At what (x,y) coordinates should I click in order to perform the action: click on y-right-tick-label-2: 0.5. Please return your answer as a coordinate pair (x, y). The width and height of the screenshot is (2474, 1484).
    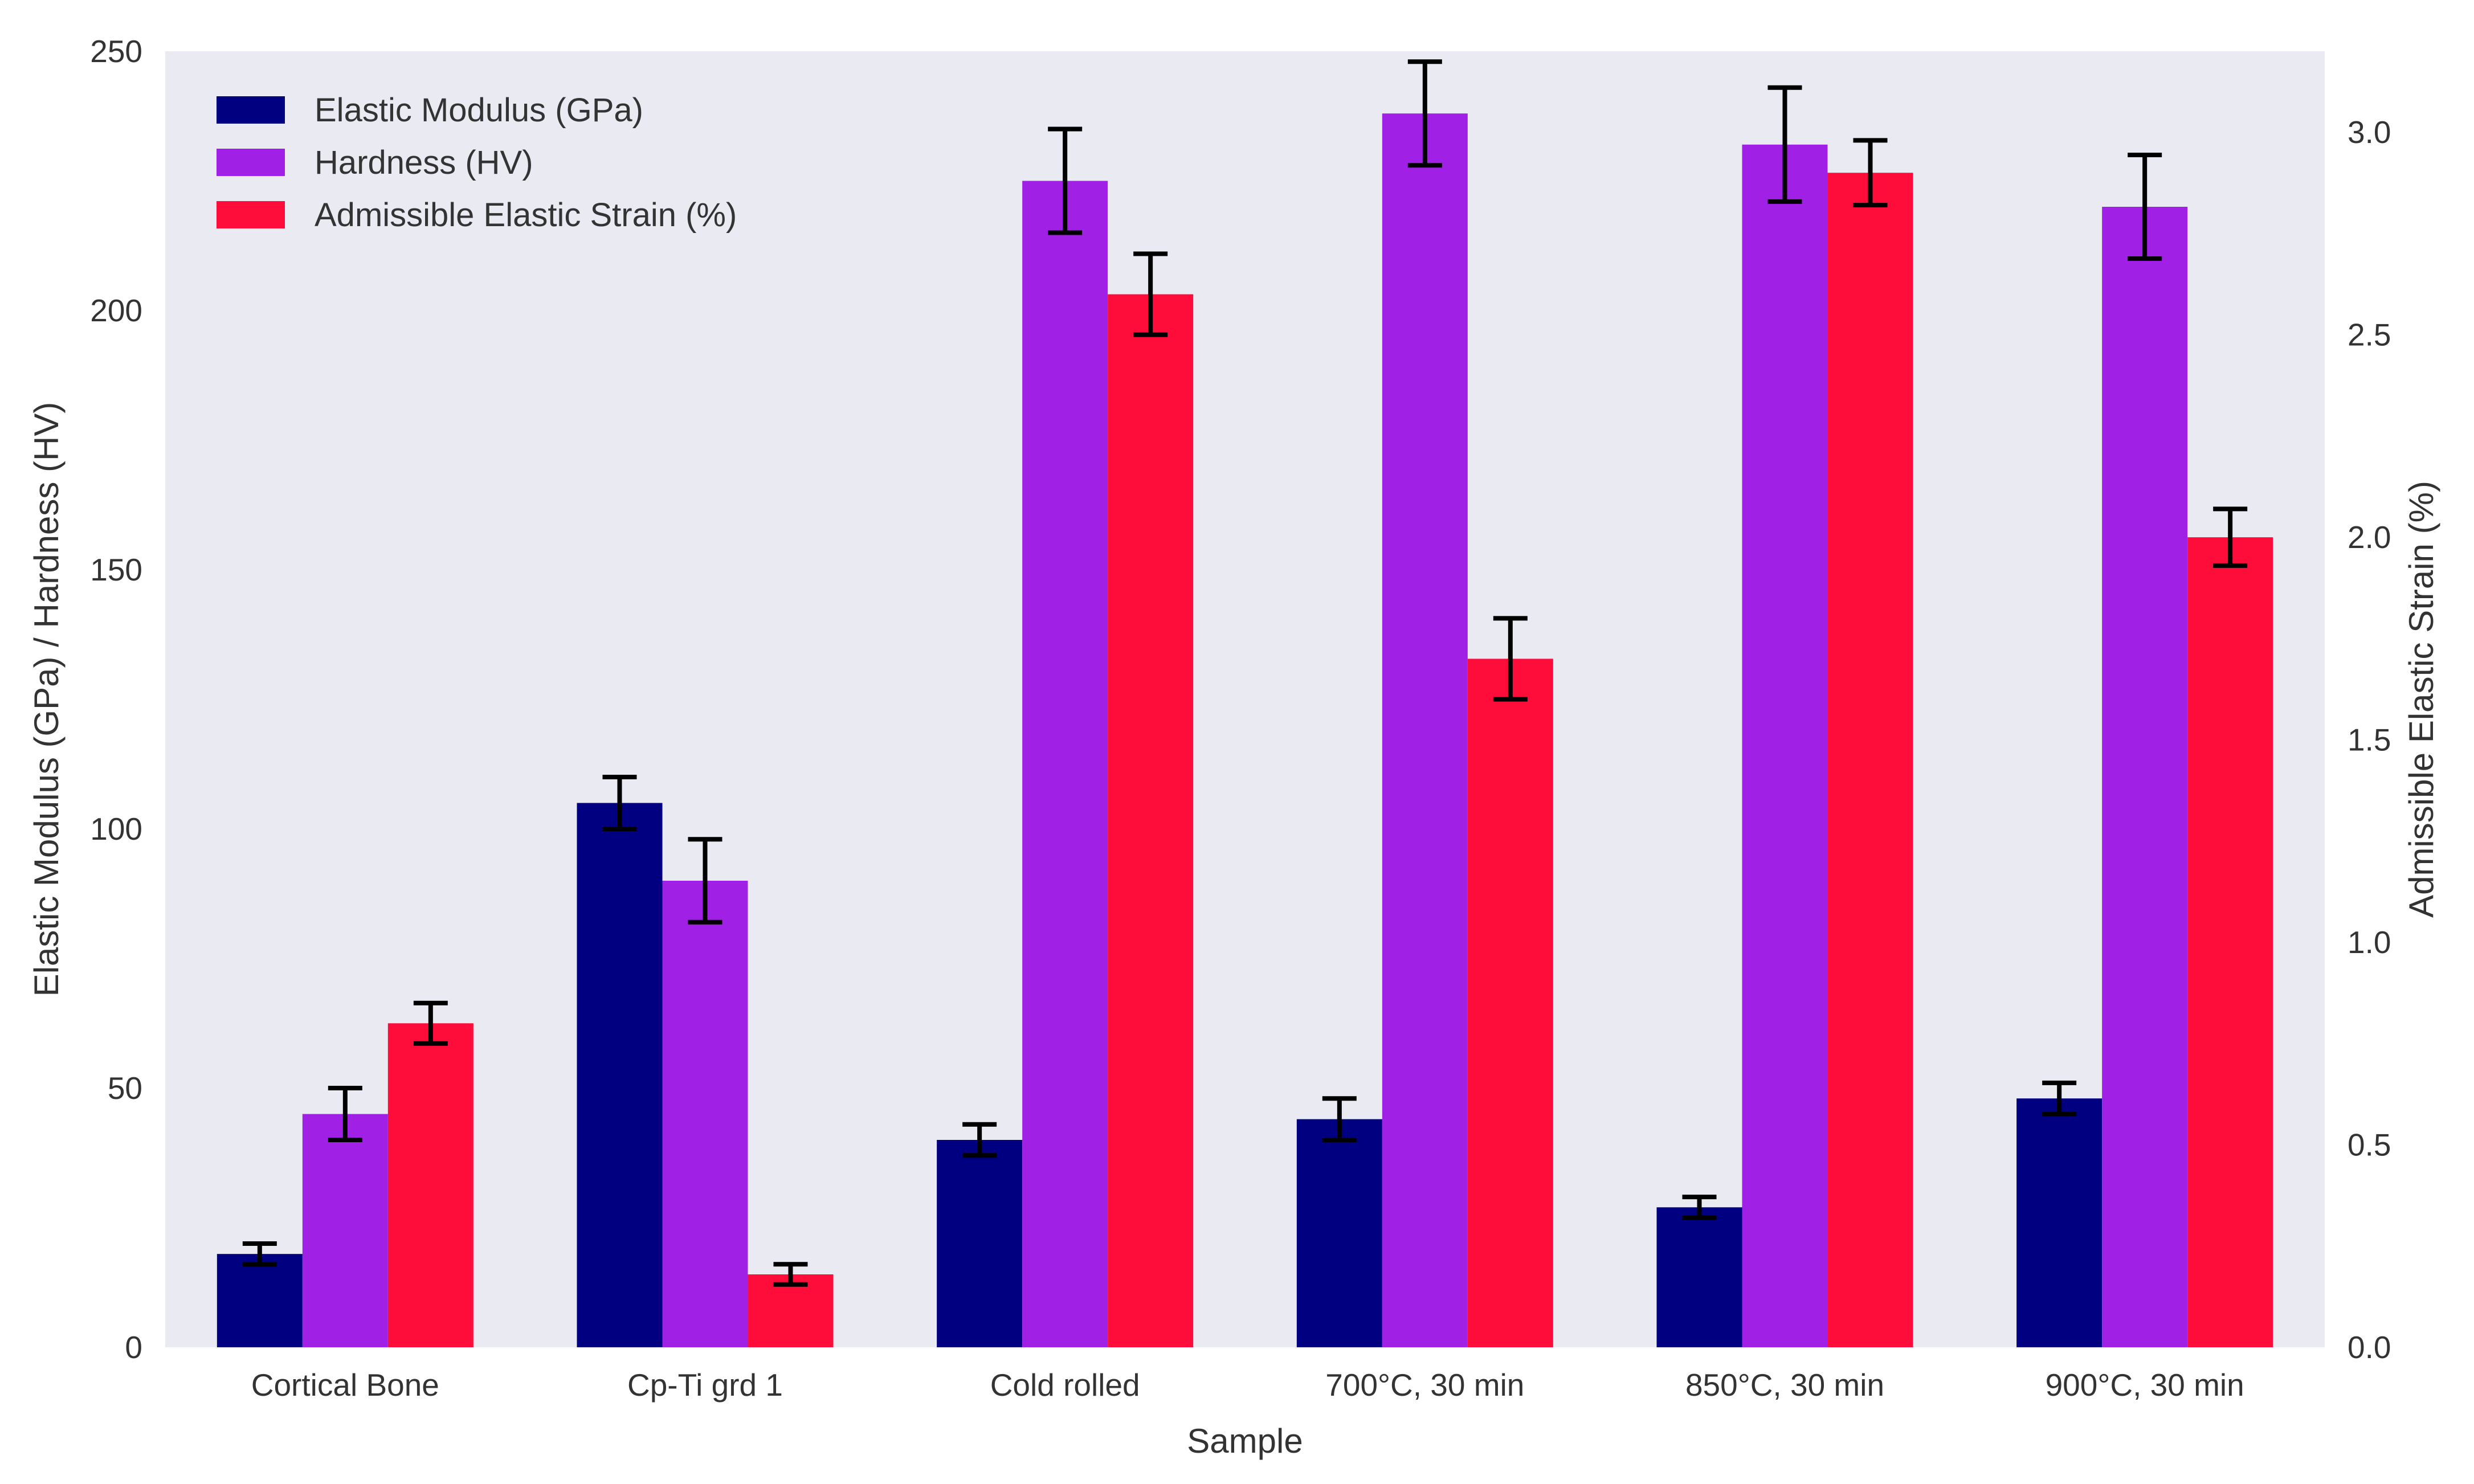
    Looking at the image, I should click on (2370, 1145).